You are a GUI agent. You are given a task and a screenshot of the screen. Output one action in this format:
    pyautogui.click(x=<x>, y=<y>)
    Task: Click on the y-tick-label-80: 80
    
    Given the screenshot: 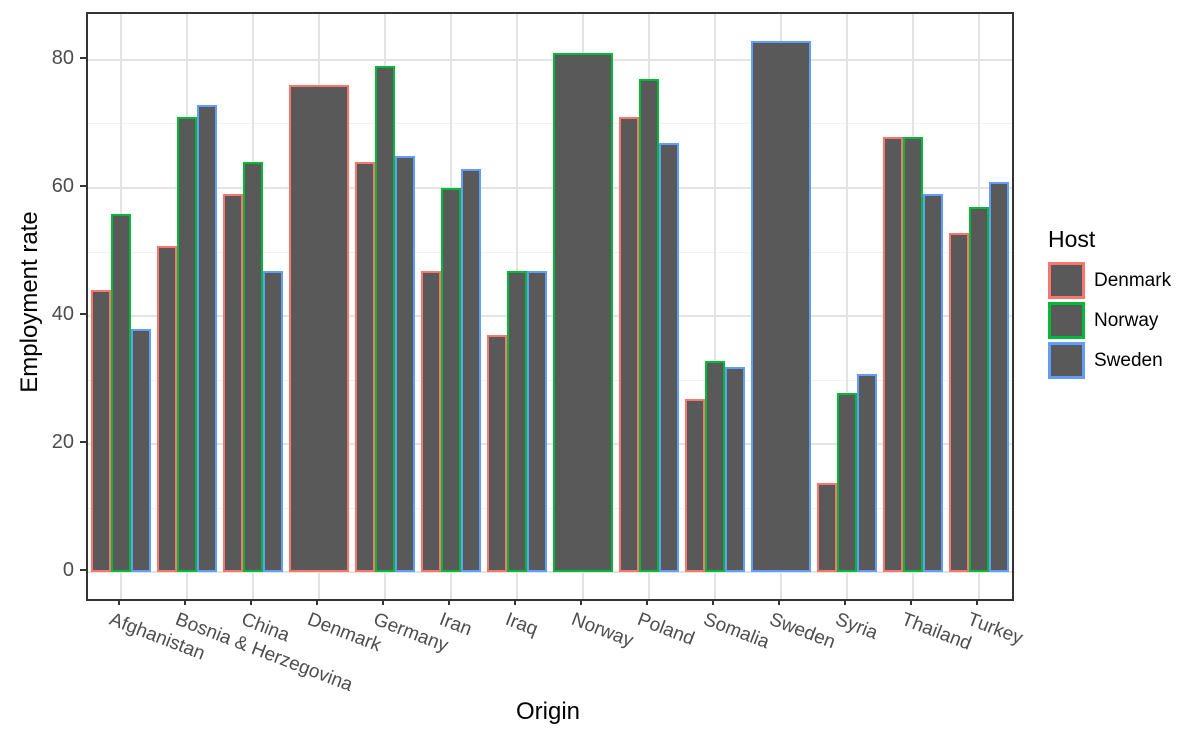 What is the action you would take?
    pyautogui.click(x=62, y=57)
    